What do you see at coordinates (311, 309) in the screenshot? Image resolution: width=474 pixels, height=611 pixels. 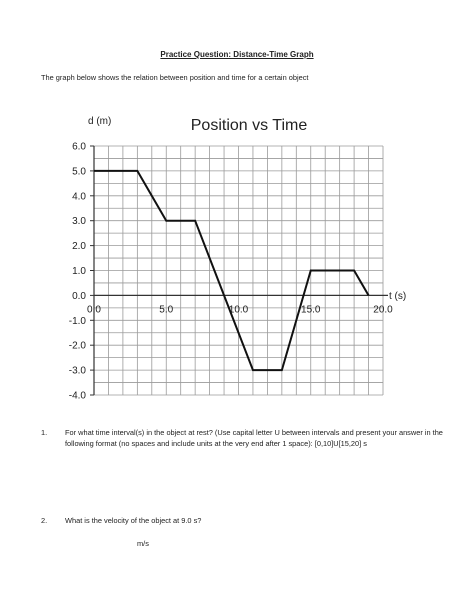 I see `x-tick-label: 15.0` at bounding box center [311, 309].